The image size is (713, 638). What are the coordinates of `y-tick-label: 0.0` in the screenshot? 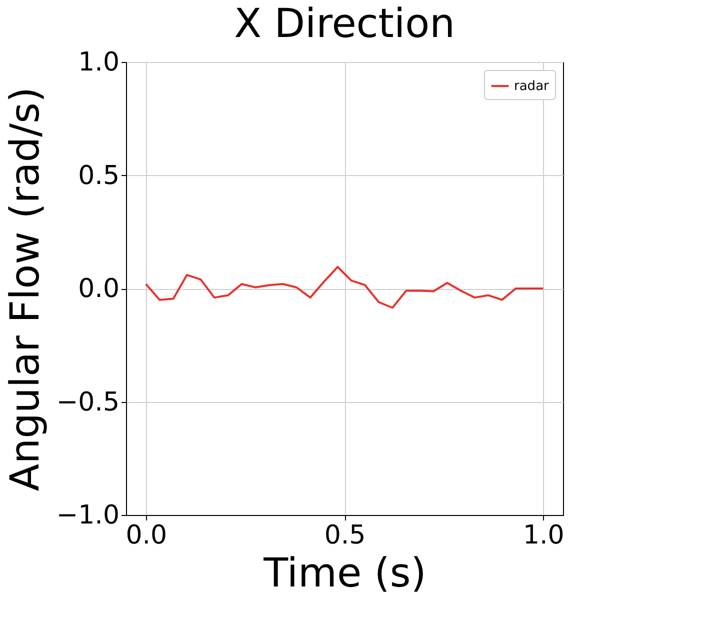 It's located at (99, 289).